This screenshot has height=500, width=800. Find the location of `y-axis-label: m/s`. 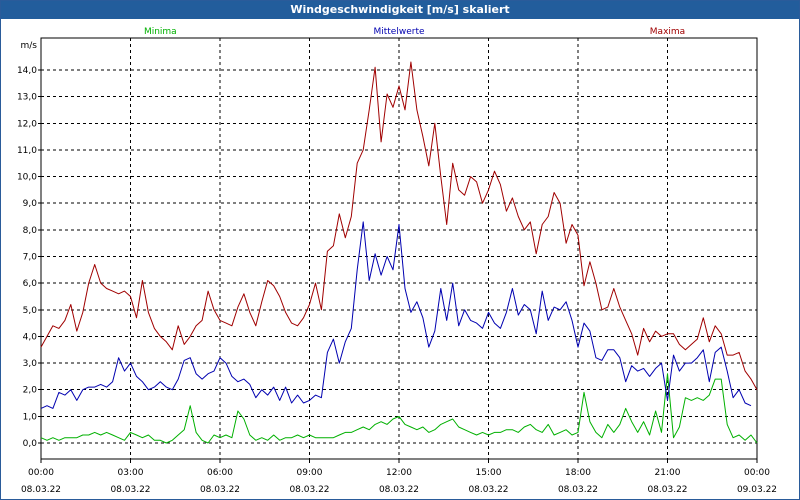

y-axis-label: m/s is located at coordinates (29, 46).